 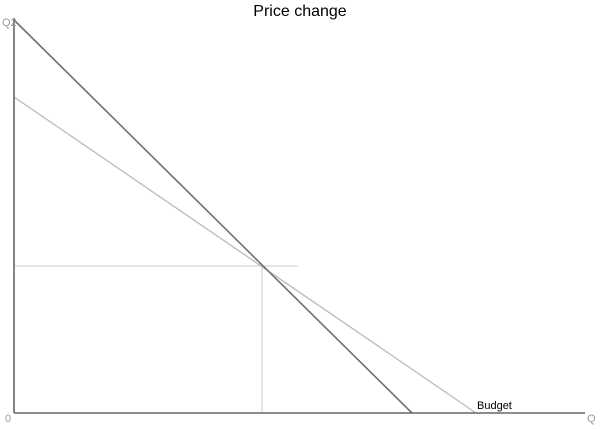 What do you see at coordinates (9, 23) in the screenshot?
I see `y-axis-label: Q2` at bounding box center [9, 23].